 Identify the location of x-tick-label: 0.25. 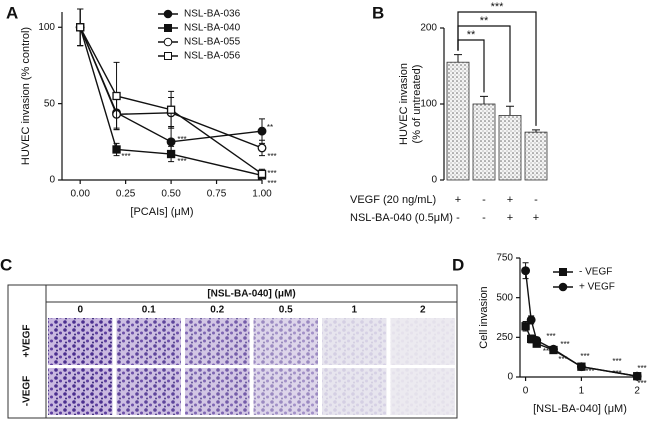
(126, 194).